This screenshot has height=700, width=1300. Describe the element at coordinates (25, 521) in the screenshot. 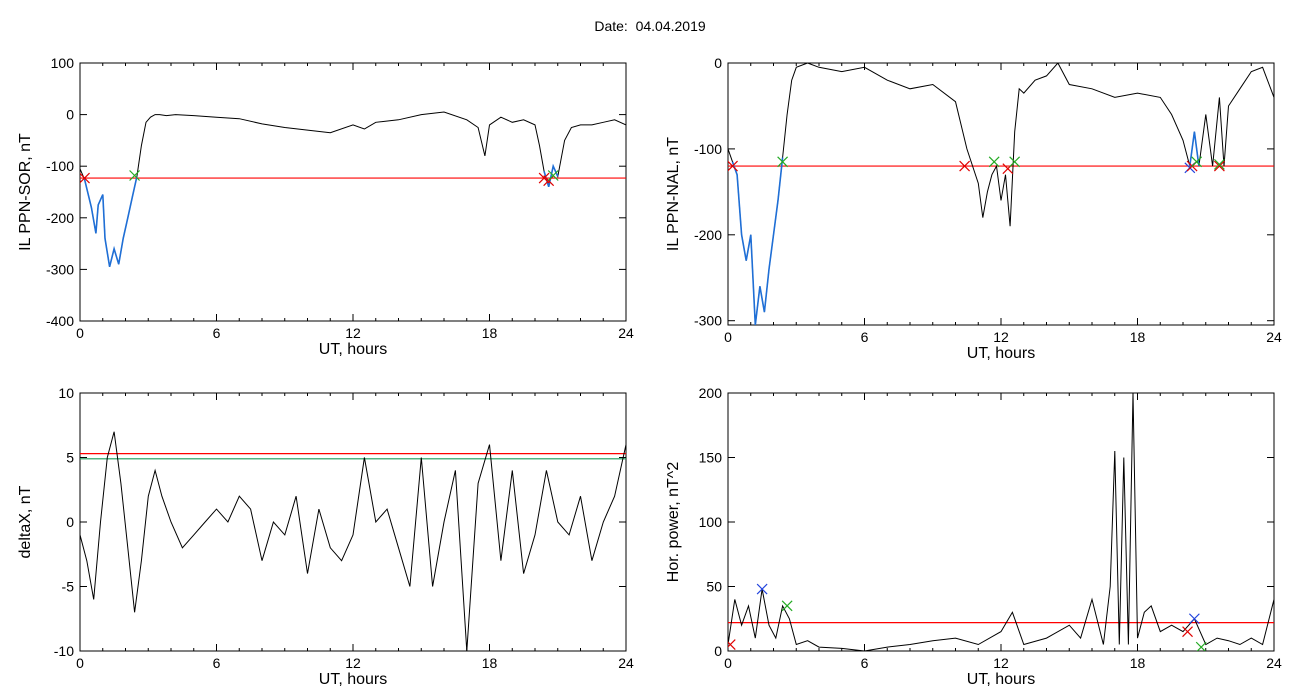

I see `y-axis-label: deltaX, nT` at that location.